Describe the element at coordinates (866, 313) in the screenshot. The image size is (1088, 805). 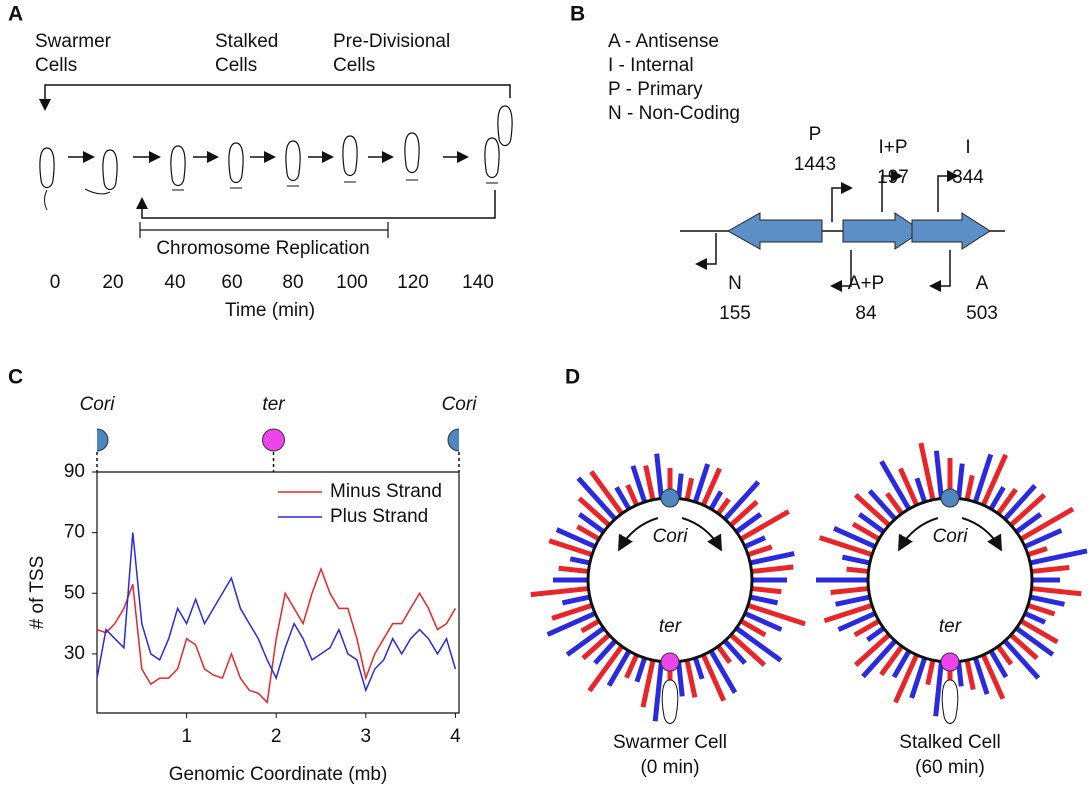
I see `tss-count: 84` at that location.